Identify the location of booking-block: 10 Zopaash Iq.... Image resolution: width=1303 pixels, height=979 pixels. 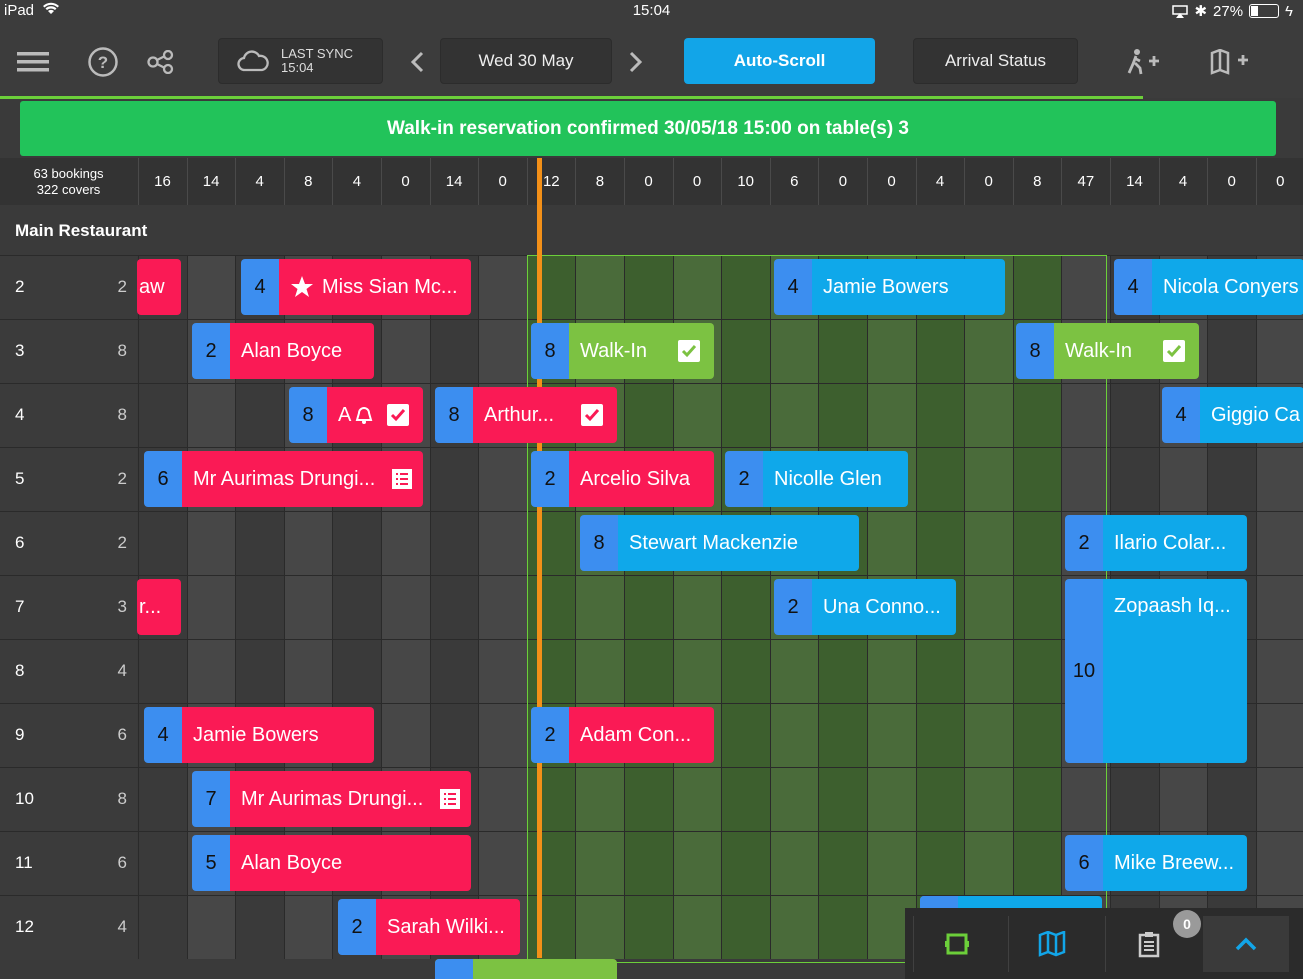
(1156, 671).